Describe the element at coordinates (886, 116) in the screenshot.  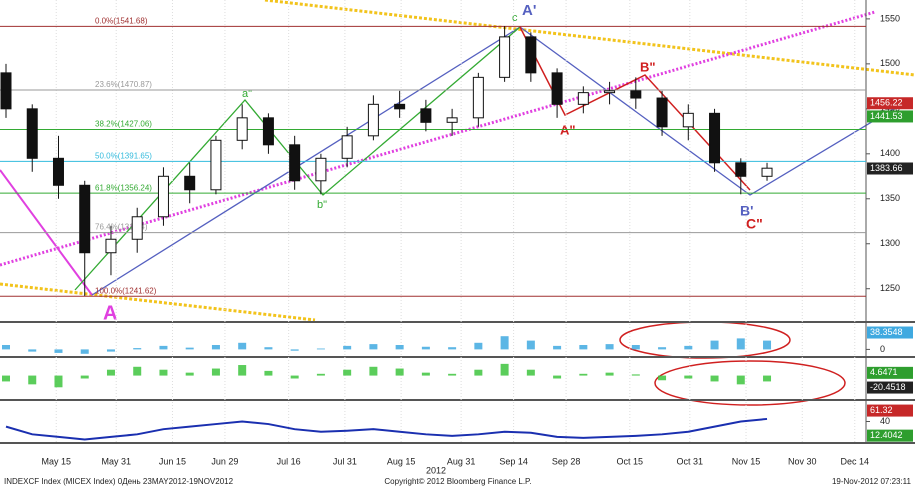
I see `price-tag-label: 1441.53` at that location.